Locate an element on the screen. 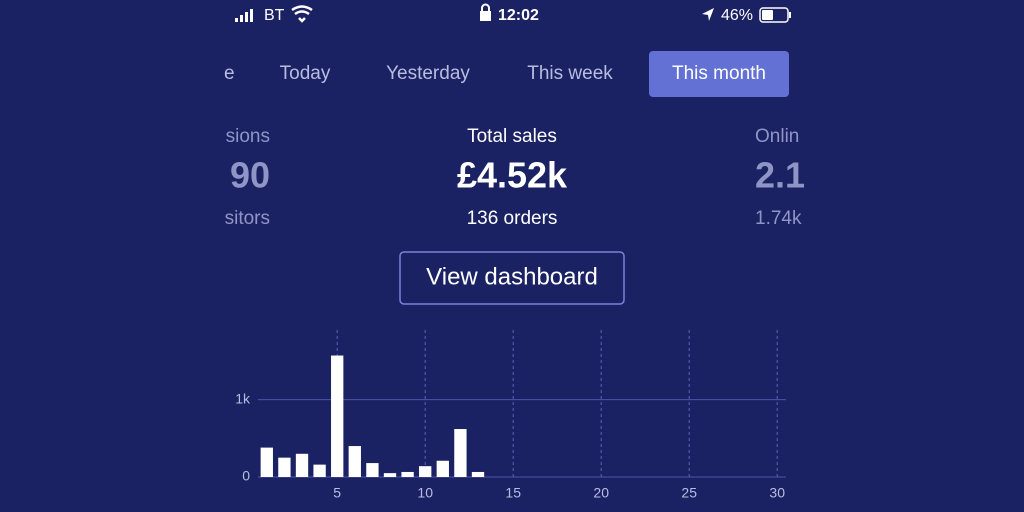 This screenshot has height=512, width=1024. x-tick-label: 15 is located at coordinates (513, 493).